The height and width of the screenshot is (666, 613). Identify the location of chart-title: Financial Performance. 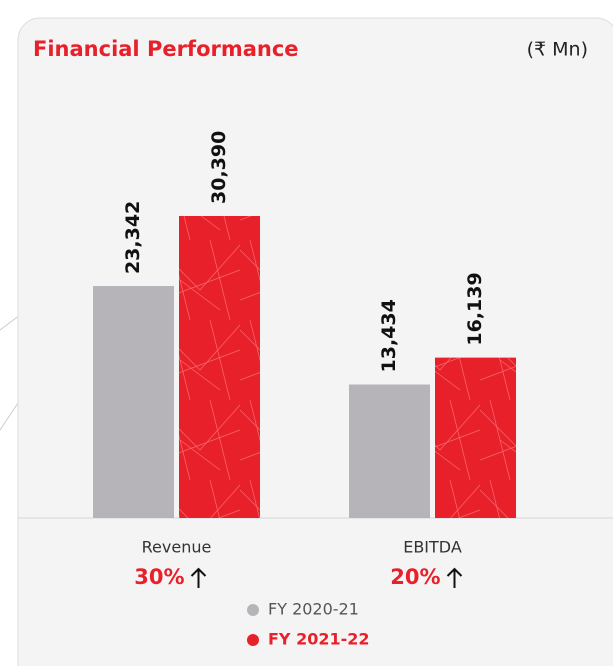
(166, 49).